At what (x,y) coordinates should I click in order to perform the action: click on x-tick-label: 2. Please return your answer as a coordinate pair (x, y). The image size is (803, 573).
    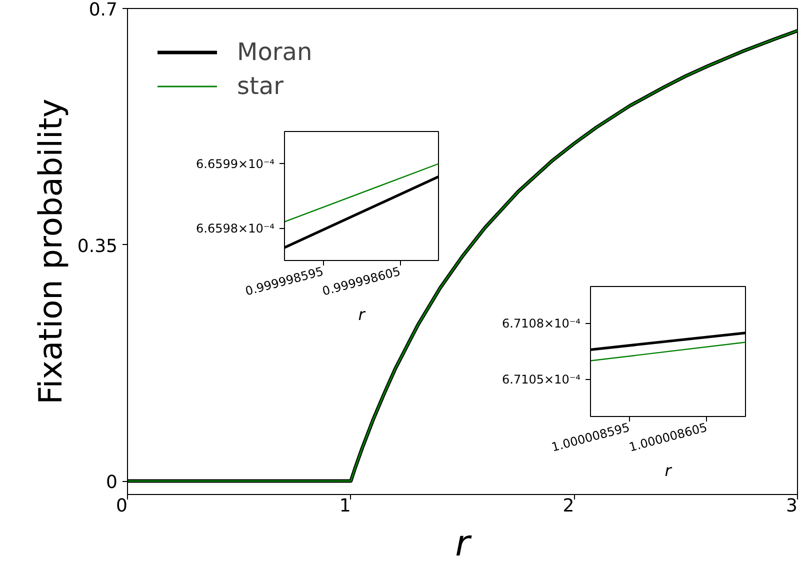
    Looking at the image, I should click on (568, 506).